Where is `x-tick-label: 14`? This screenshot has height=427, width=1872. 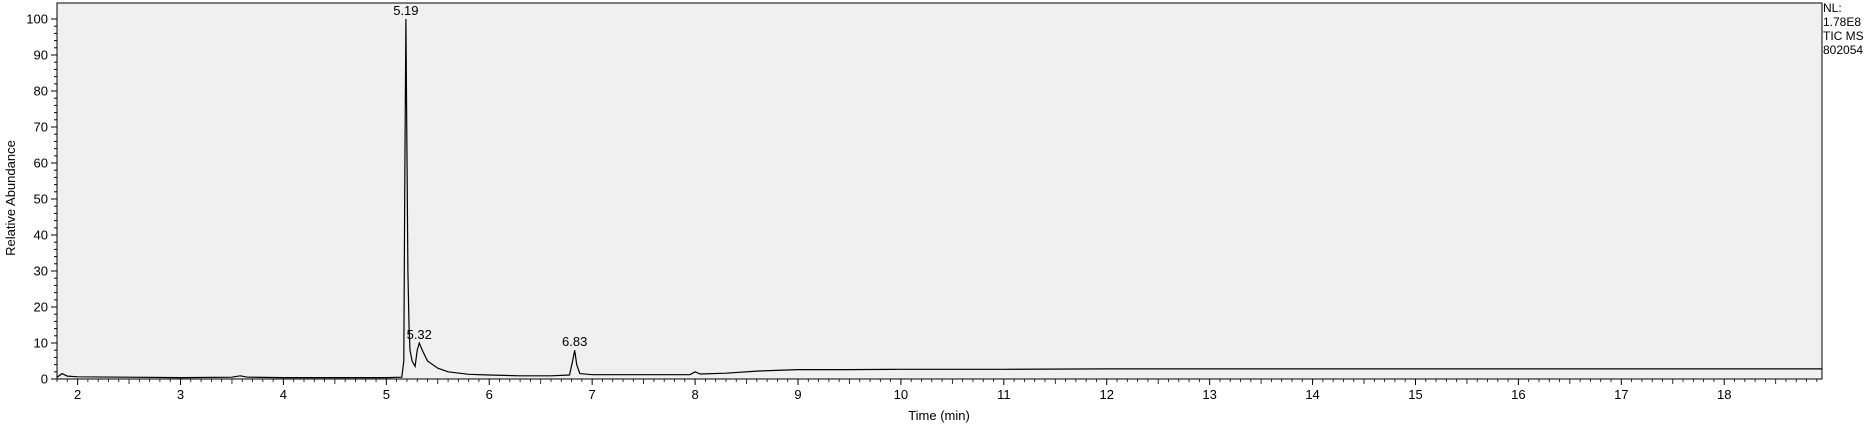 x-tick-label: 14 is located at coordinates (1312, 394).